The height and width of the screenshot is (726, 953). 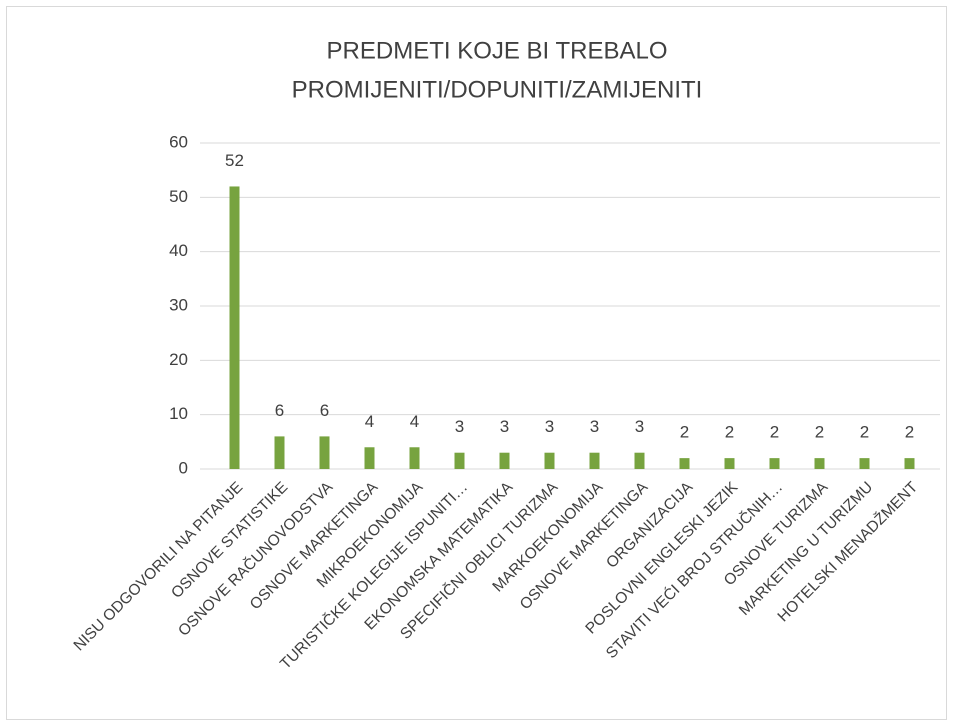 What do you see at coordinates (178, 141) in the screenshot?
I see `y-tick-label: 60` at bounding box center [178, 141].